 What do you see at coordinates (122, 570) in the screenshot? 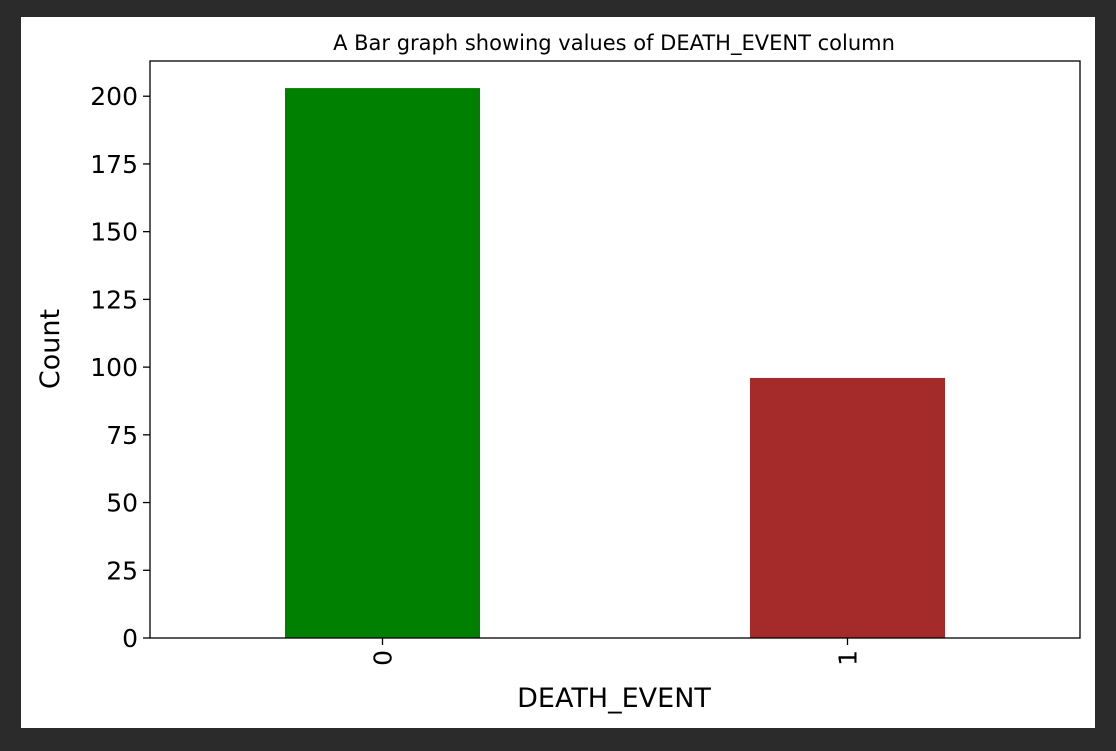
I see `y-tick-label-25: 25` at bounding box center [122, 570].